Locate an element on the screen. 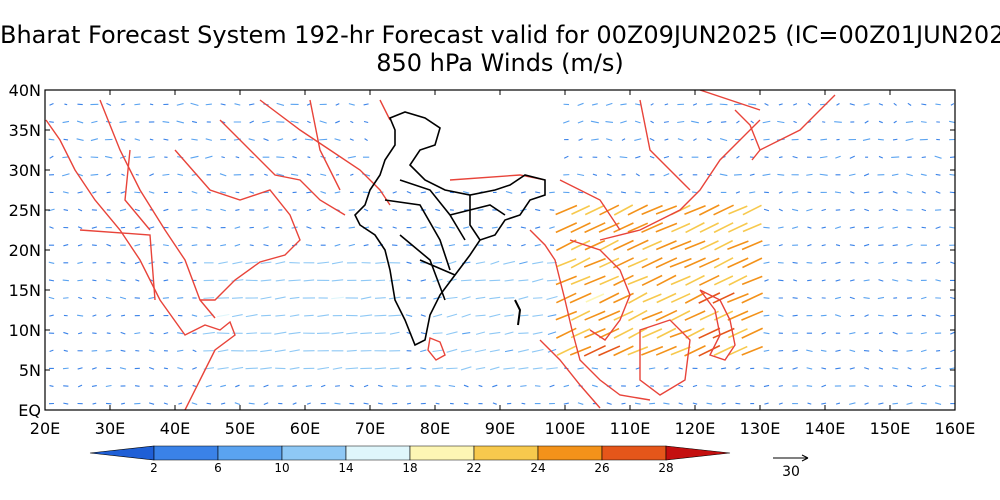 This screenshot has width=1000, height=500. indochina-coastline is located at coordinates (600, 290).